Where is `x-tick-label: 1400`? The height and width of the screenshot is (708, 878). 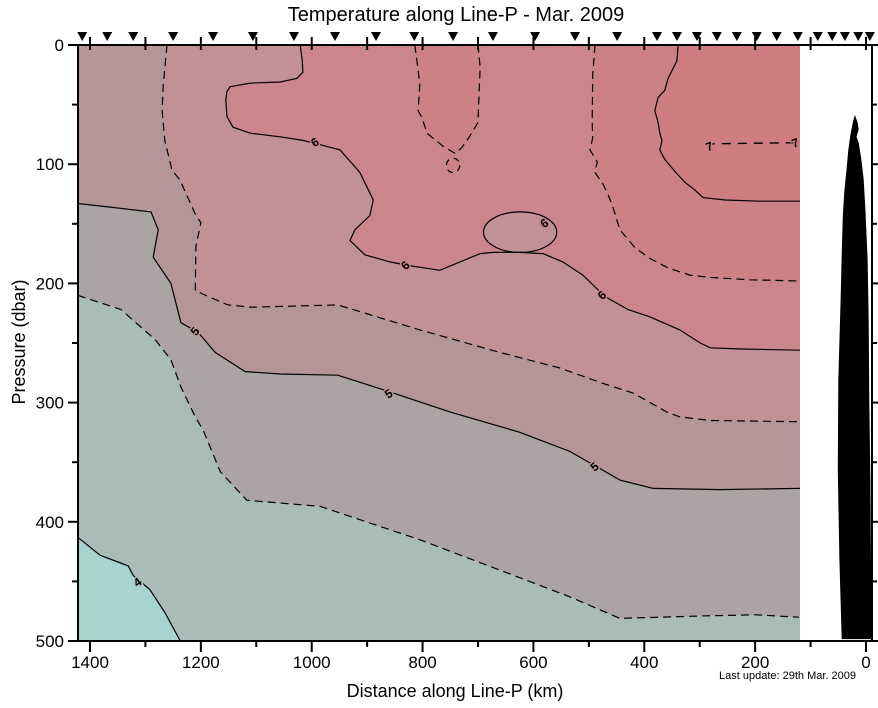
x-tick-label: 1400 is located at coordinates (90, 662).